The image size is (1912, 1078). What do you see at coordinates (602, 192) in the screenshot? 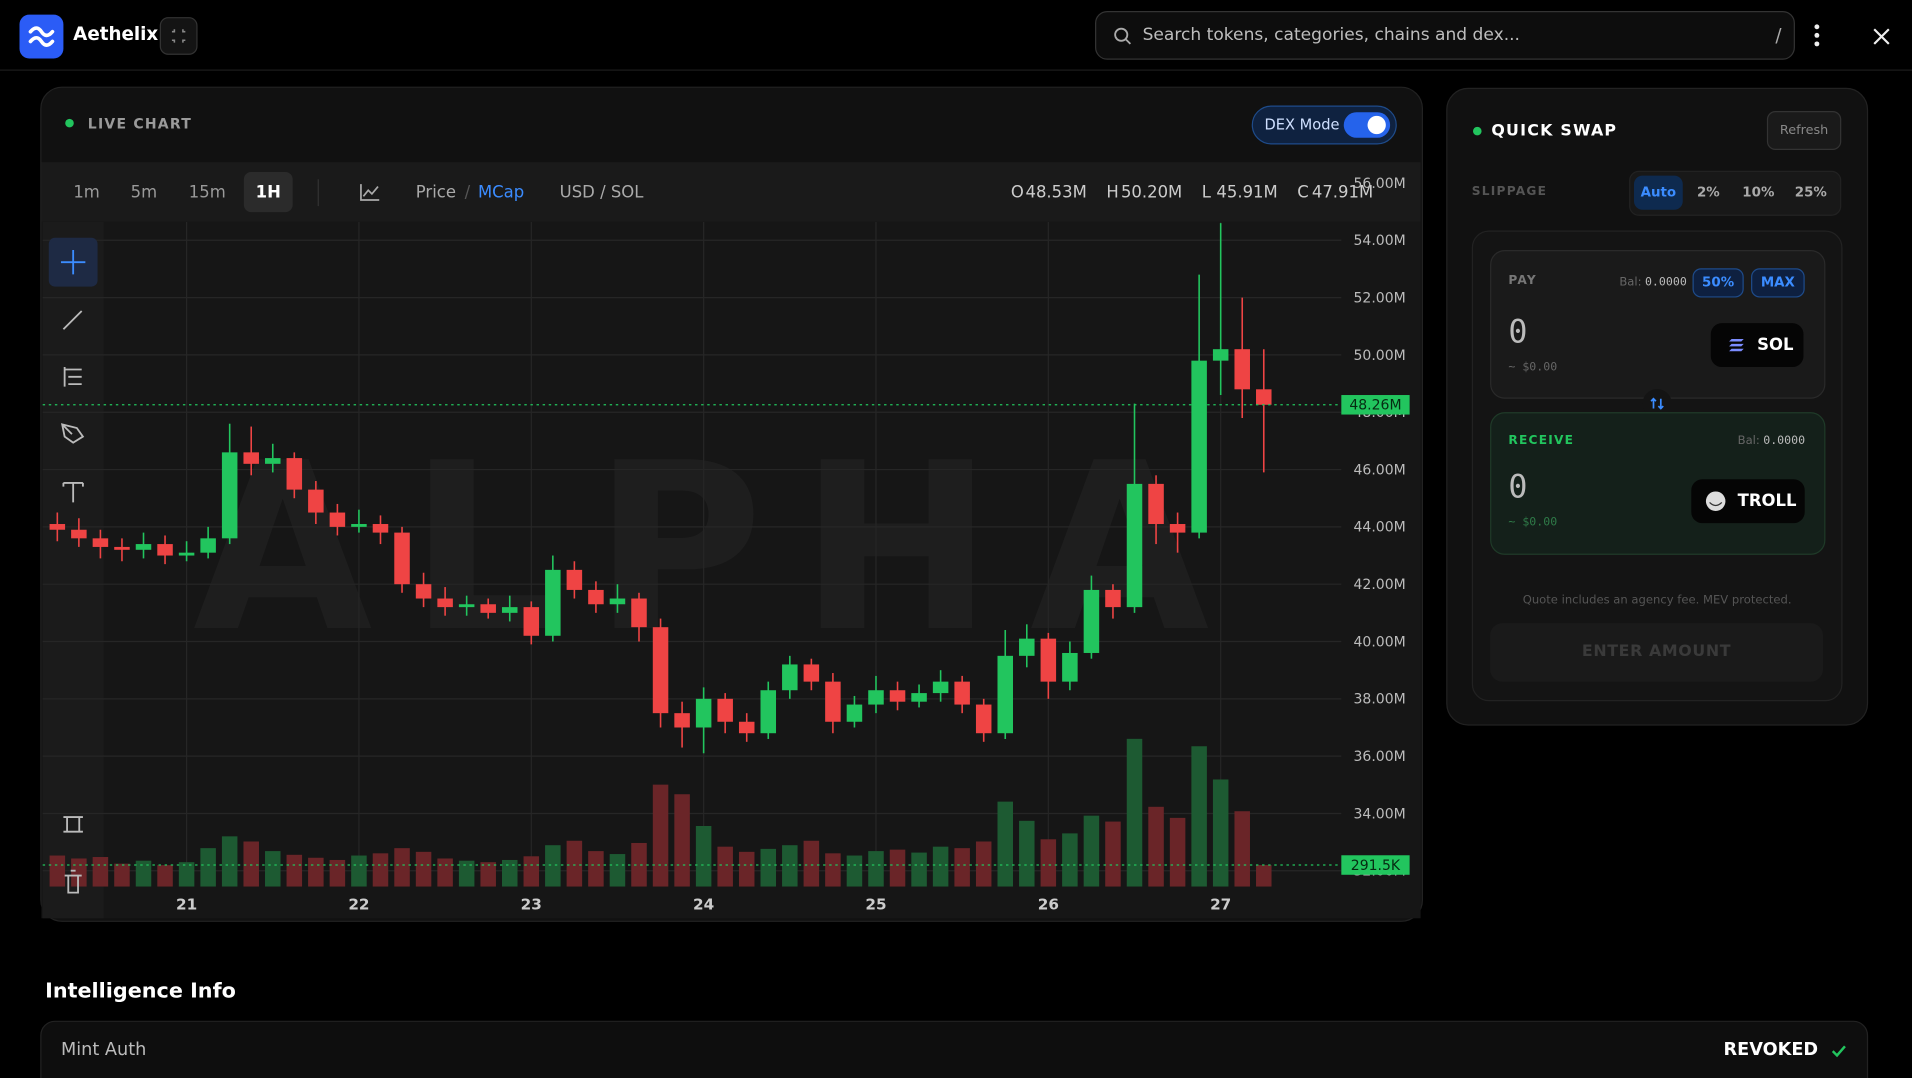
I see `pair-toggle: USD / SOL` at bounding box center [602, 192].